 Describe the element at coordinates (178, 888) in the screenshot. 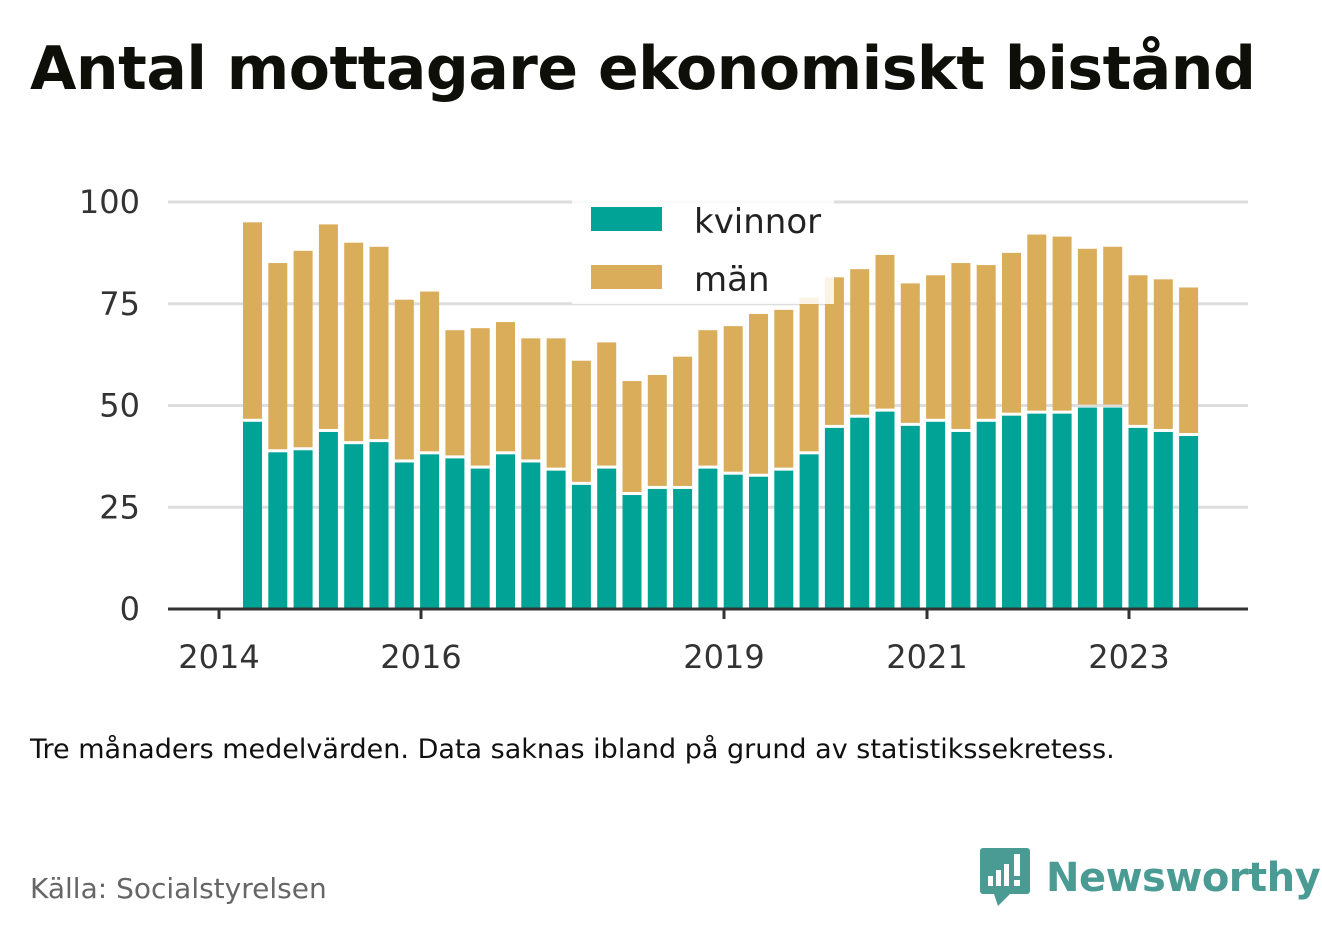

I see `source-text: Källa: Socialstyrelsen` at that location.